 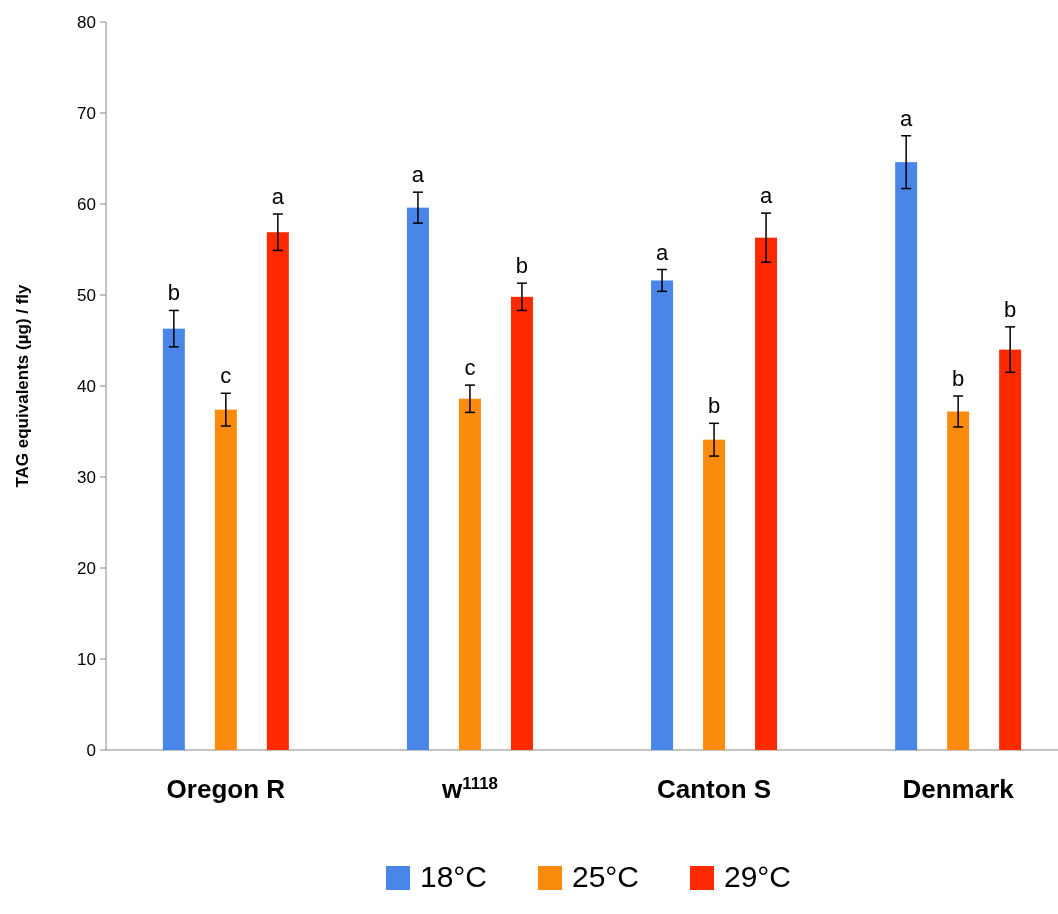 What do you see at coordinates (22, 385) in the screenshot?
I see `y-axis-title: TAG equivalents (µg) / fly` at bounding box center [22, 385].